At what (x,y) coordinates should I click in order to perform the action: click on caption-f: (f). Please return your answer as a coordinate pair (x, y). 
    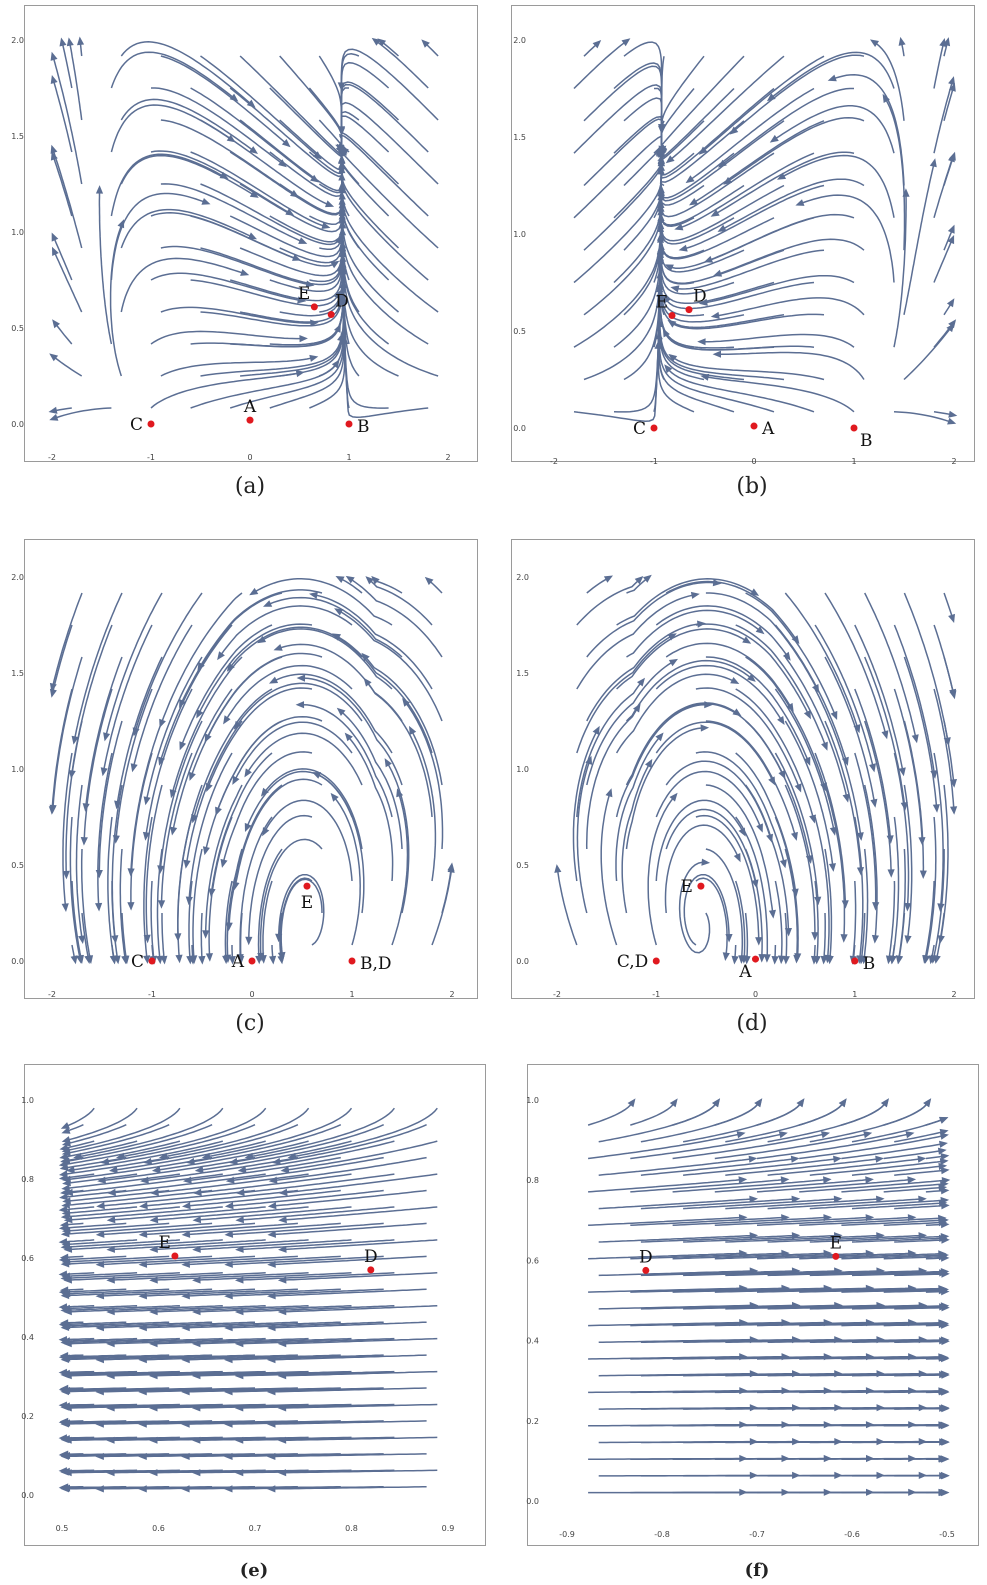
    Looking at the image, I should click on (757, 1570).